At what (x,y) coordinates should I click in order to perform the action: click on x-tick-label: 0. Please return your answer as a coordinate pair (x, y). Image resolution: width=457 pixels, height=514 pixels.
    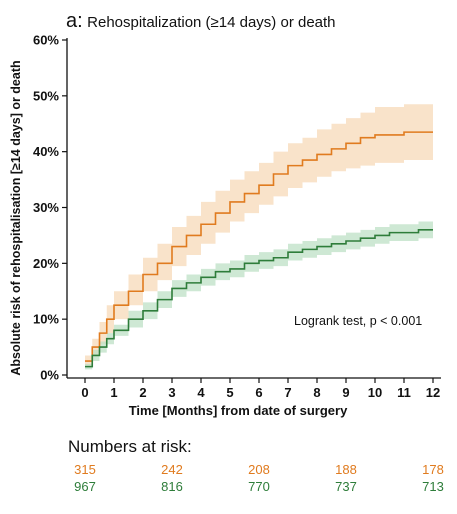
    Looking at the image, I should click on (84, 392).